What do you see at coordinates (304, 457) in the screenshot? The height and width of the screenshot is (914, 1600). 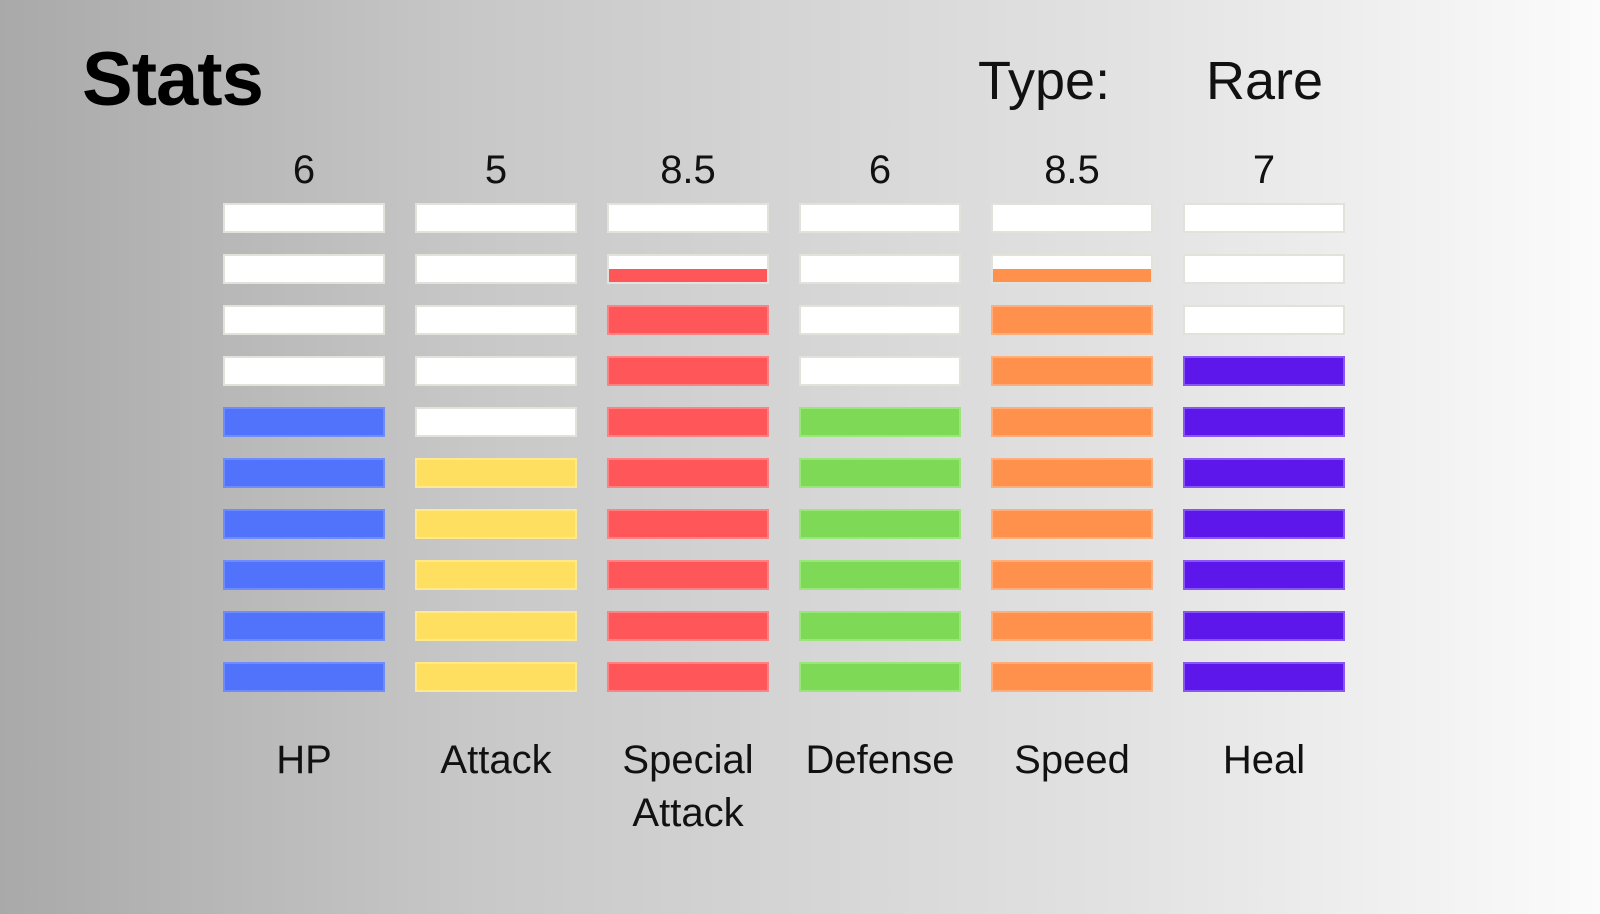 I see `stat-column-hp: 6 HP` at bounding box center [304, 457].